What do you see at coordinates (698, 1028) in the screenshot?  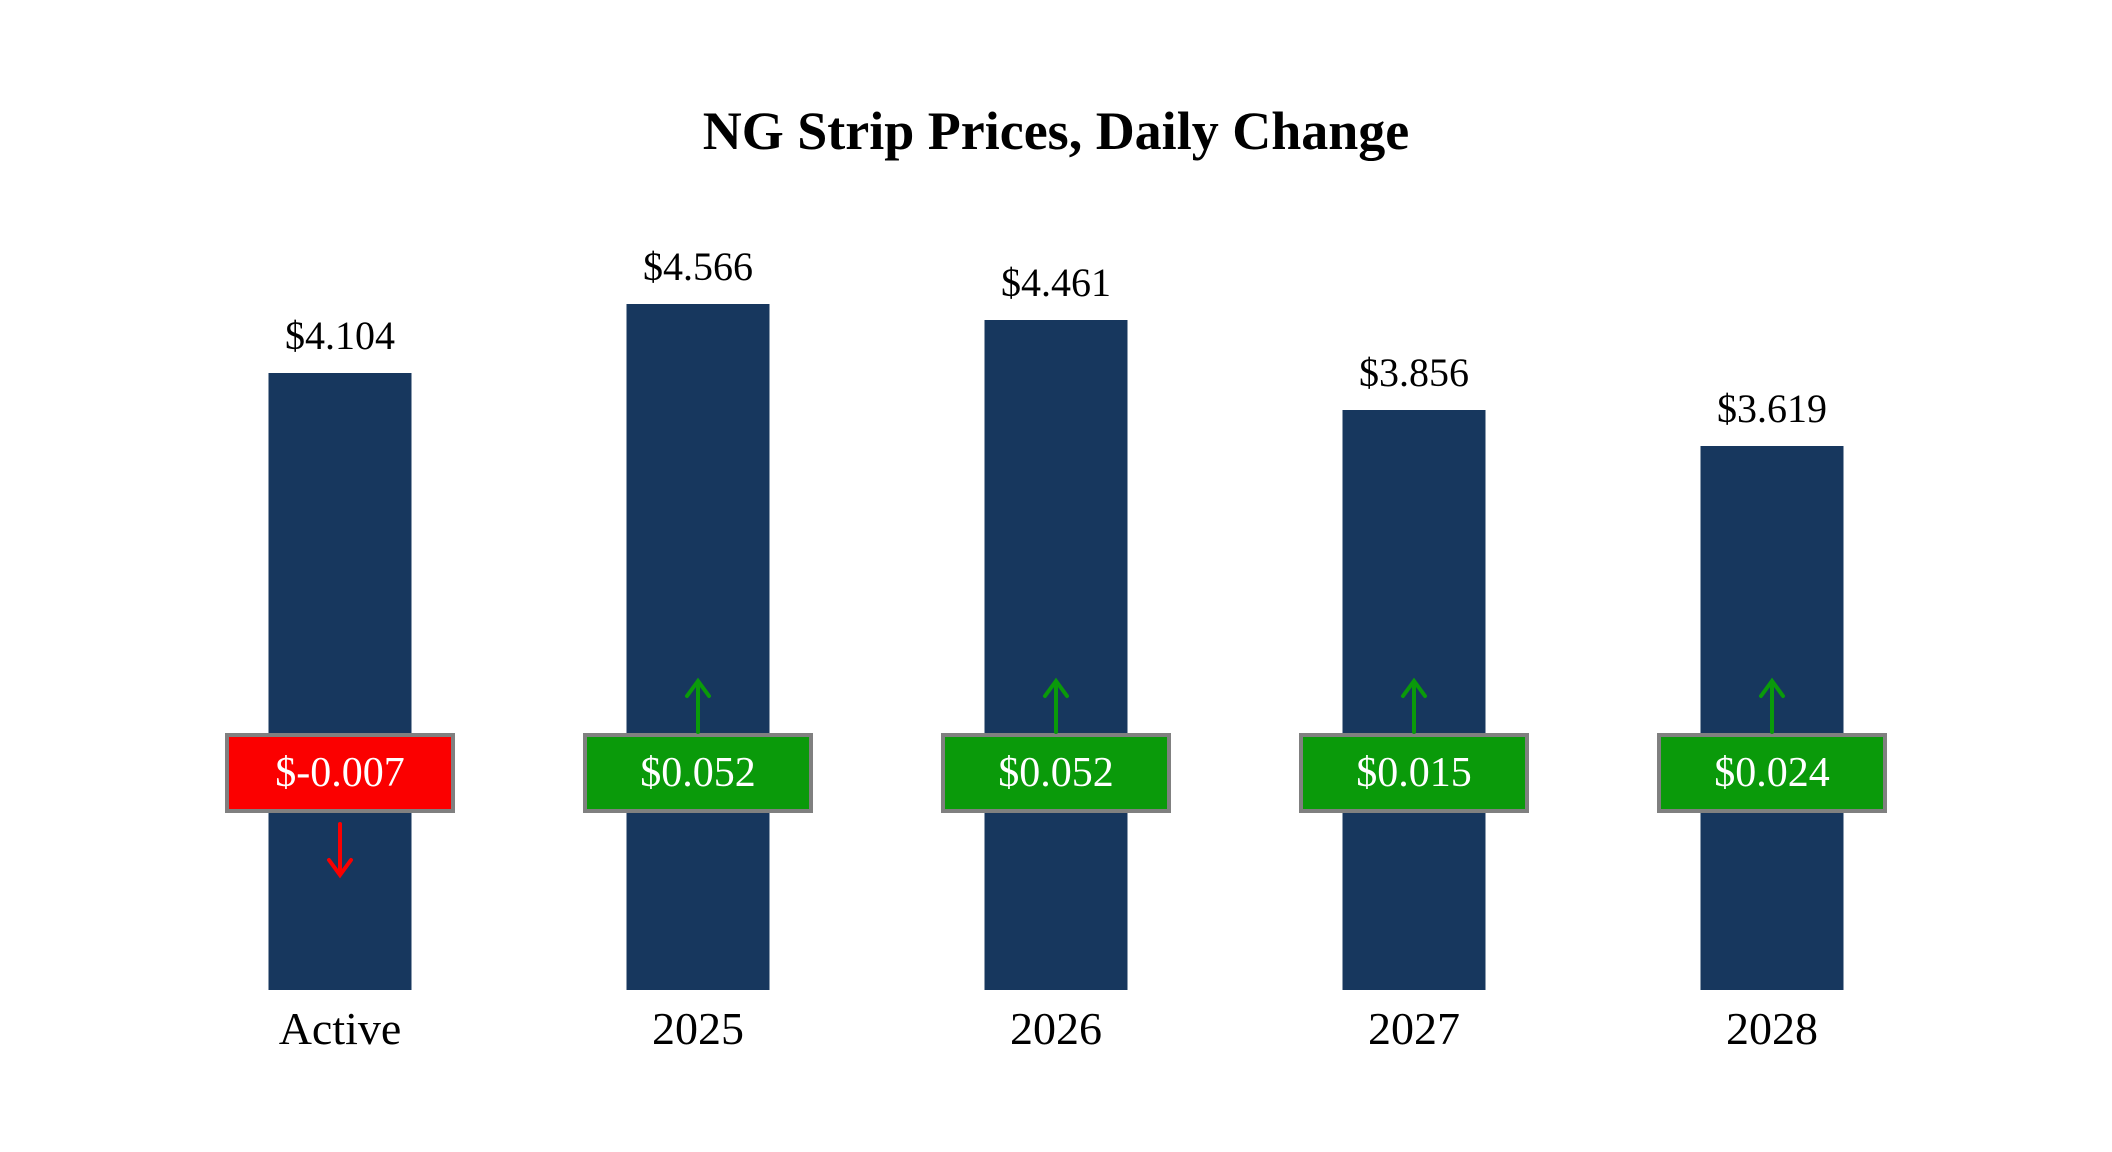 I see `category-label: 2025` at bounding box center [698, 1028].